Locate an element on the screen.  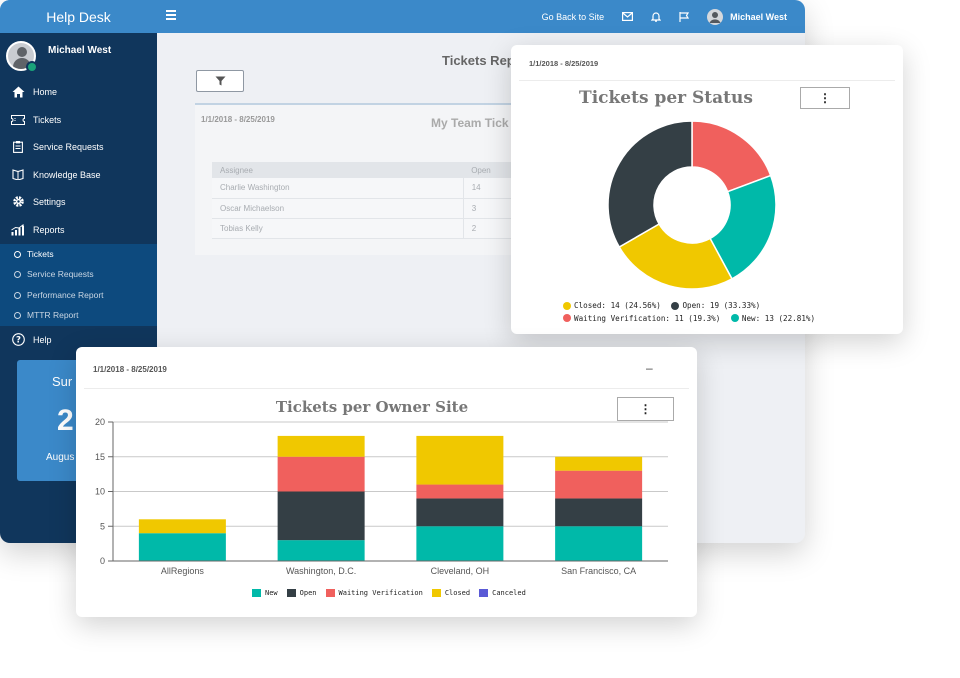
legend-item: Open is located at coordinates (301, 593).